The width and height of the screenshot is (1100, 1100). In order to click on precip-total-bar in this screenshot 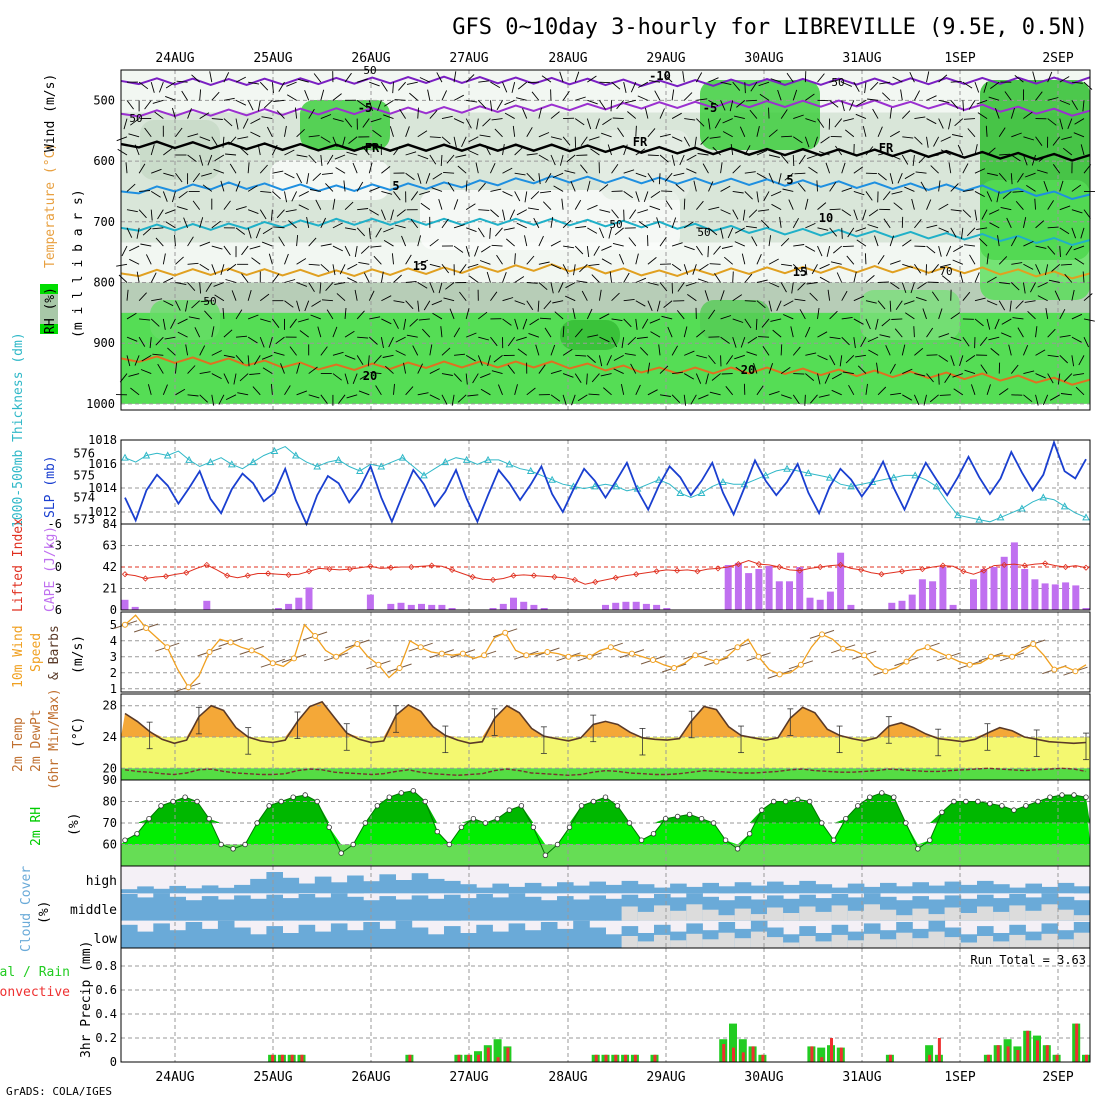, I will do `click(742, 1050)`.